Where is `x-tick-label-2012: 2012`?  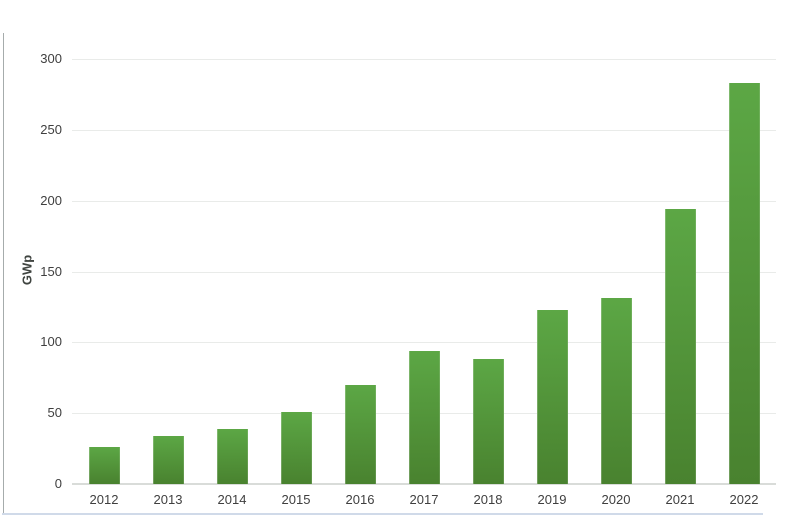
x-tick-label-2012: 2012 is located at coordinates (104, 499).